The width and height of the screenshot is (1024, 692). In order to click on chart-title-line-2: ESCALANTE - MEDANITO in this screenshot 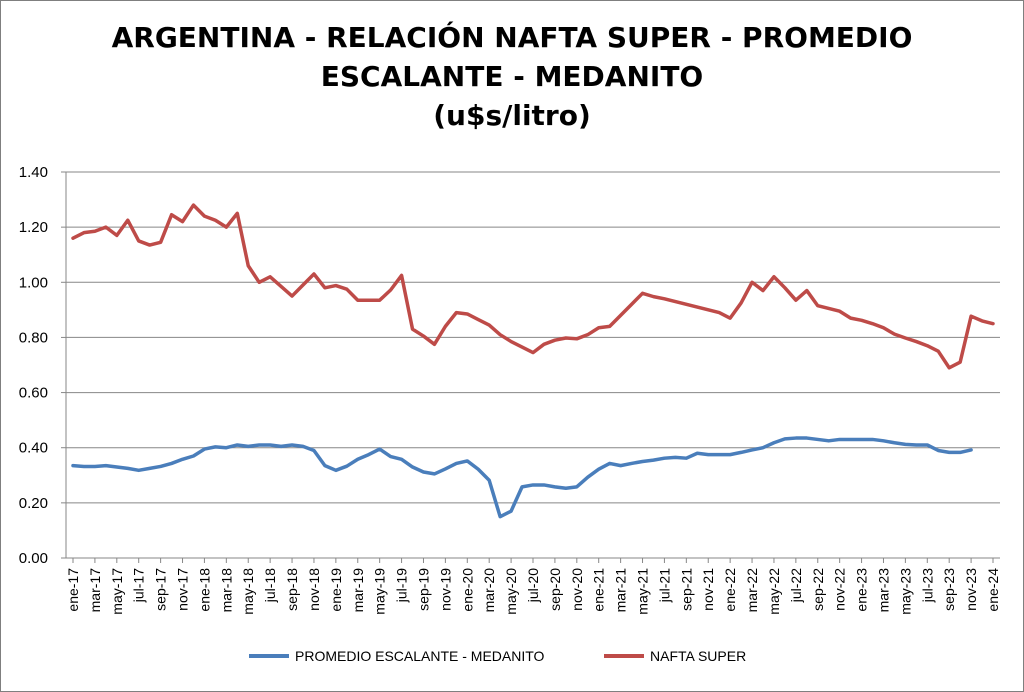, I will do `click(512, 76)`.